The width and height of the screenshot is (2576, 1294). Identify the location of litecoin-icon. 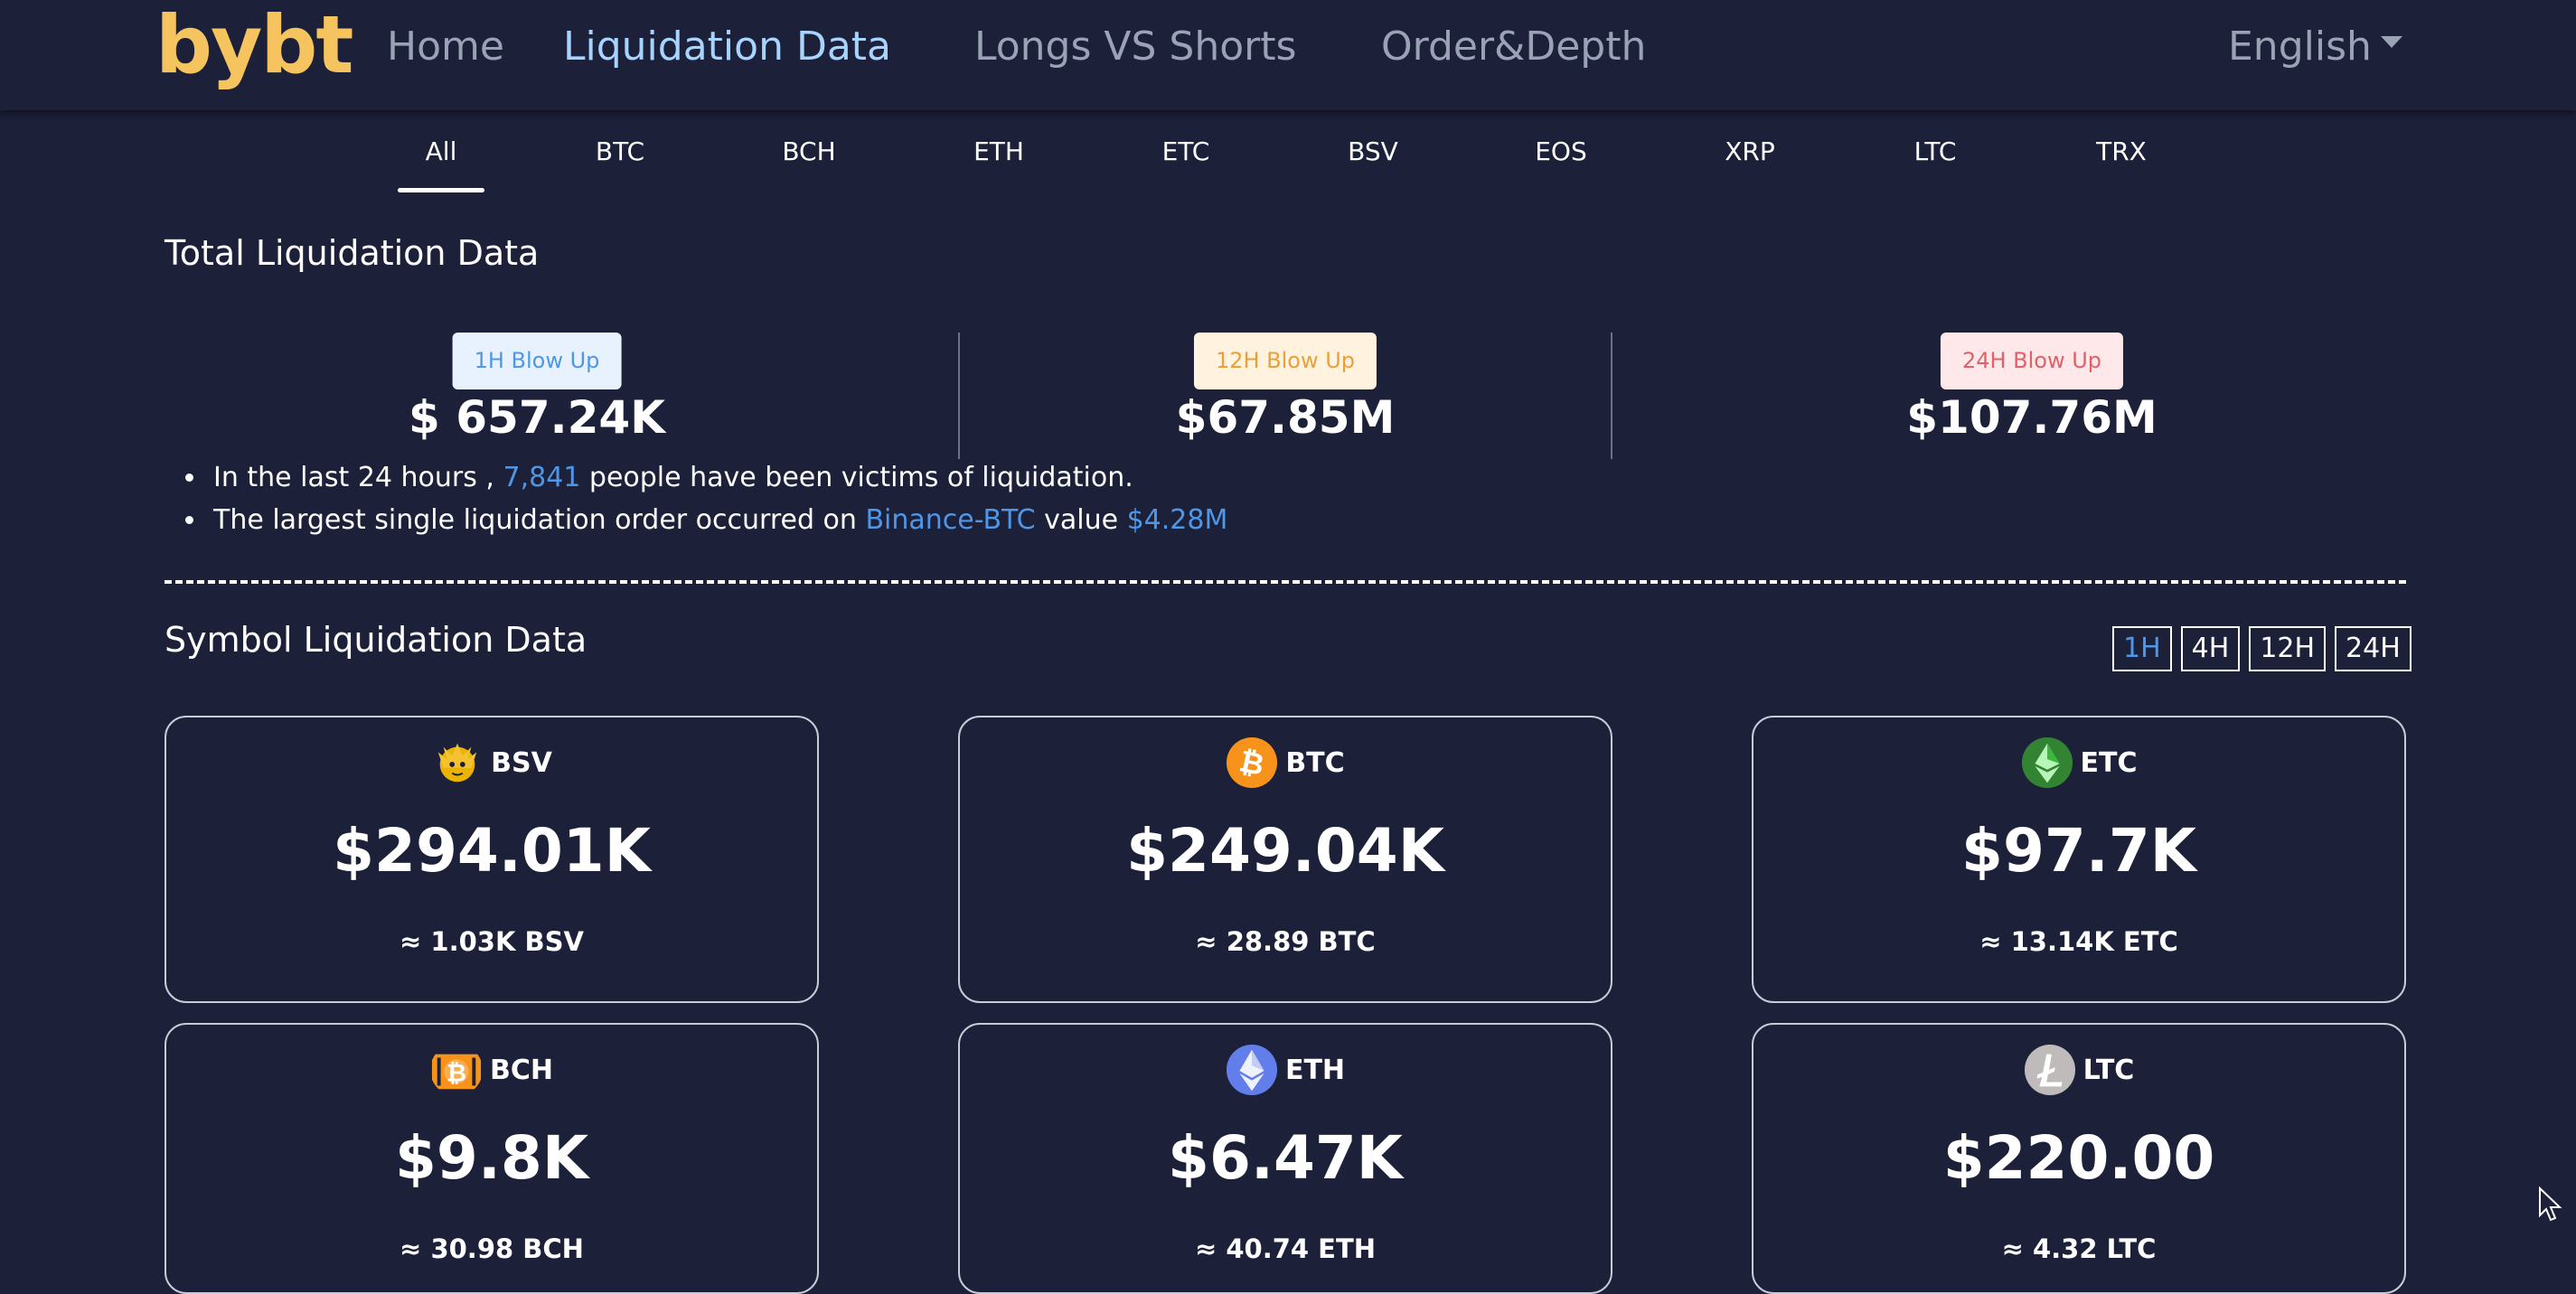
(2050, 1070).